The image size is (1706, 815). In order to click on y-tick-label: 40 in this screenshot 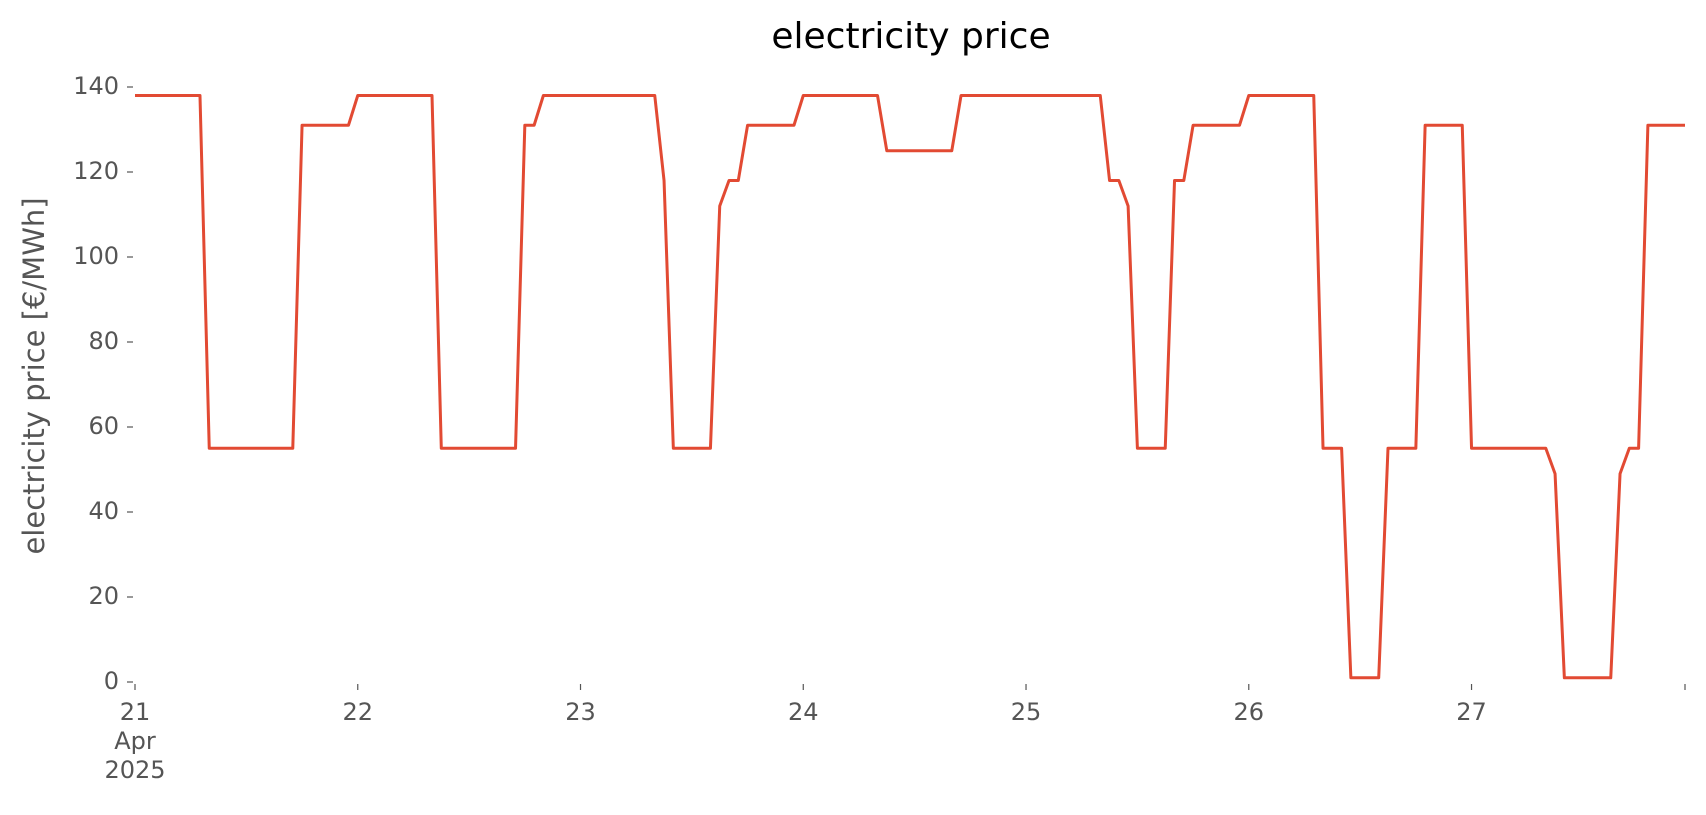, I will do `click(103, 511)`.